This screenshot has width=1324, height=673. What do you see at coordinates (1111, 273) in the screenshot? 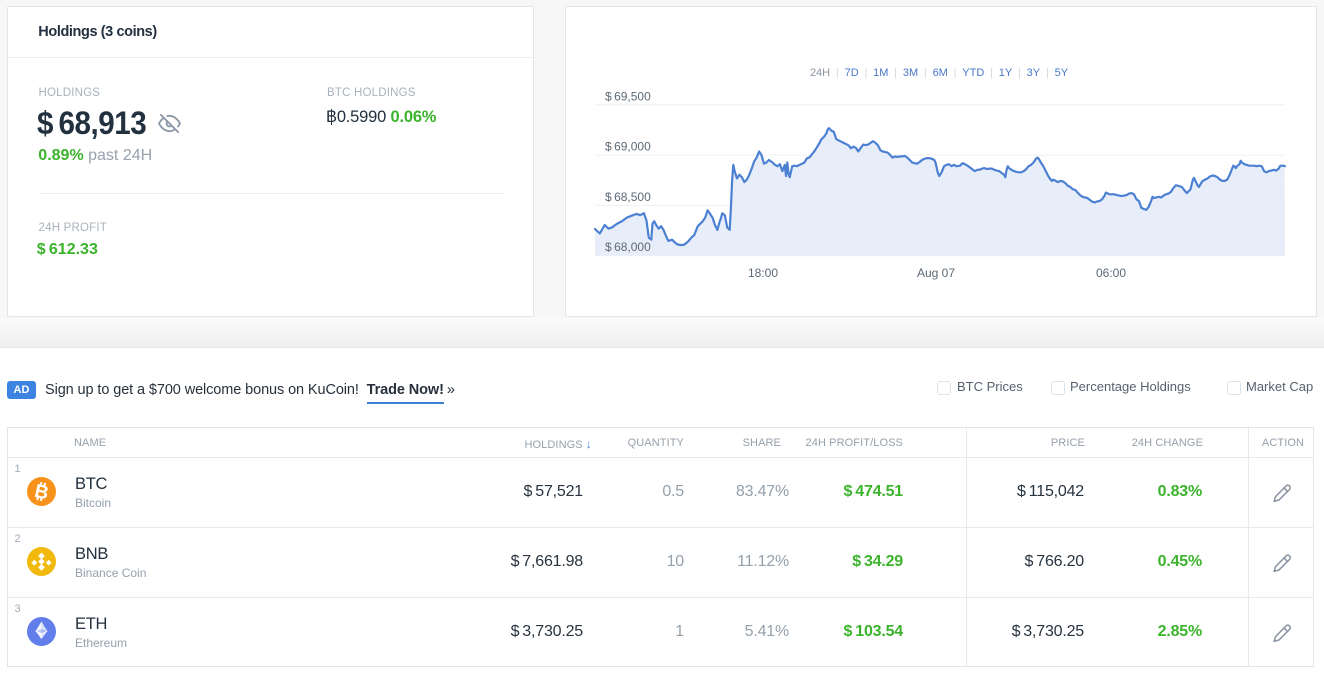
I see `svg-text: 06:00` at bounding box center [1111, 273].